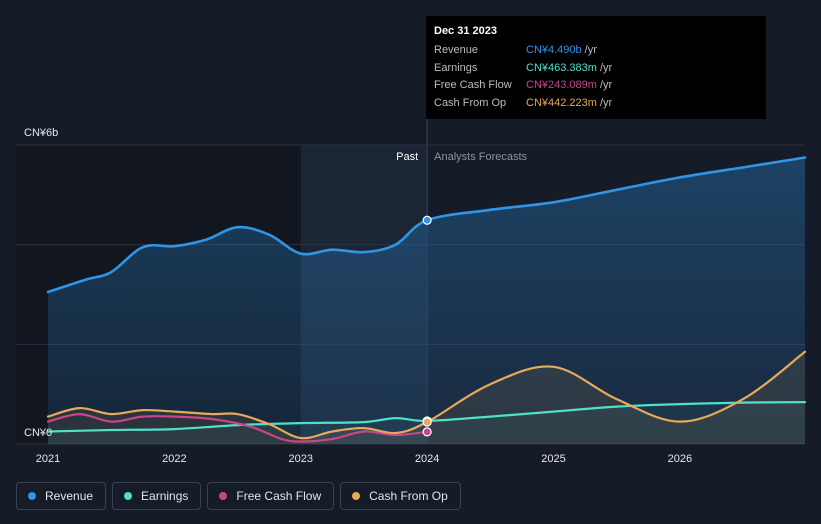 The height and width of the screenshot is (524, 821). What do you see at coordinates (427, 422) in the screenshot?
I see `cash-from-op-marker` at bounding box center [427, 422].